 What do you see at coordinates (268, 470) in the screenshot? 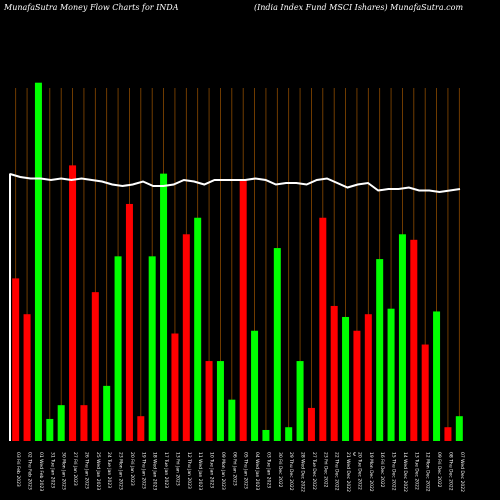
I see `x-tick-label: 03 Tue Jan 2023` at bounding box center [268, 470].